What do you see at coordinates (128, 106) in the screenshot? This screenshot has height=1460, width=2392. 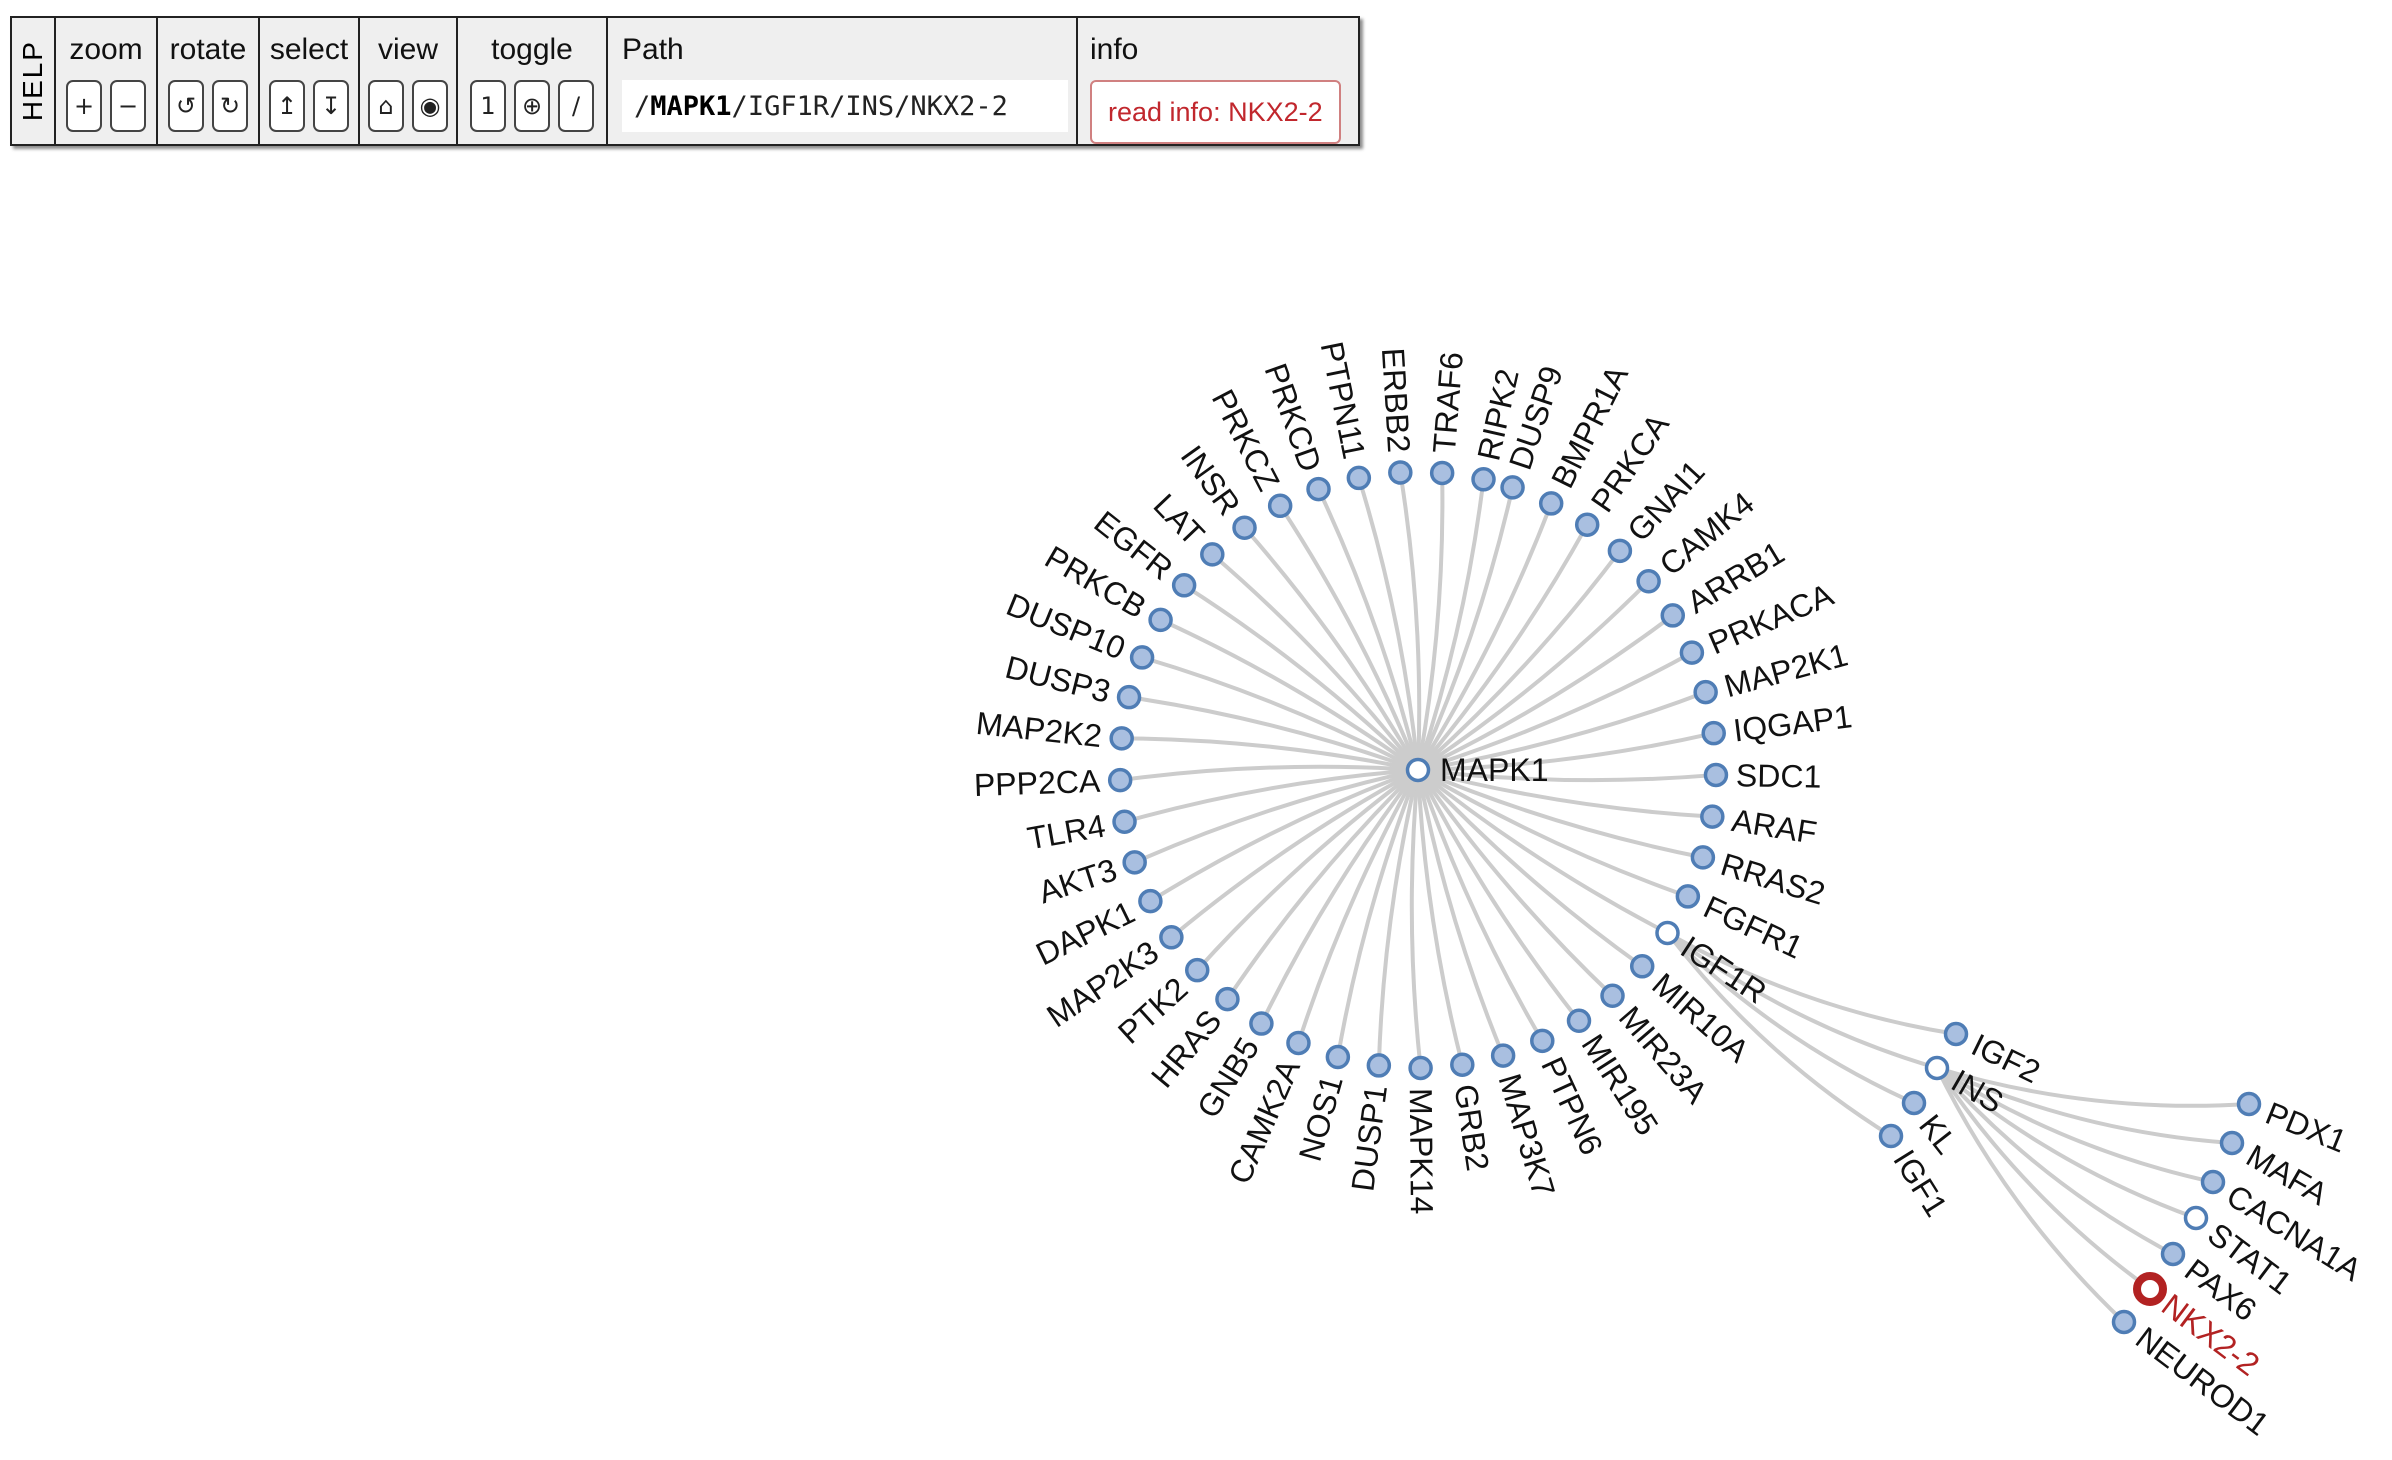 I see `zoom-out-button: −` at bounding box center [128, 106].